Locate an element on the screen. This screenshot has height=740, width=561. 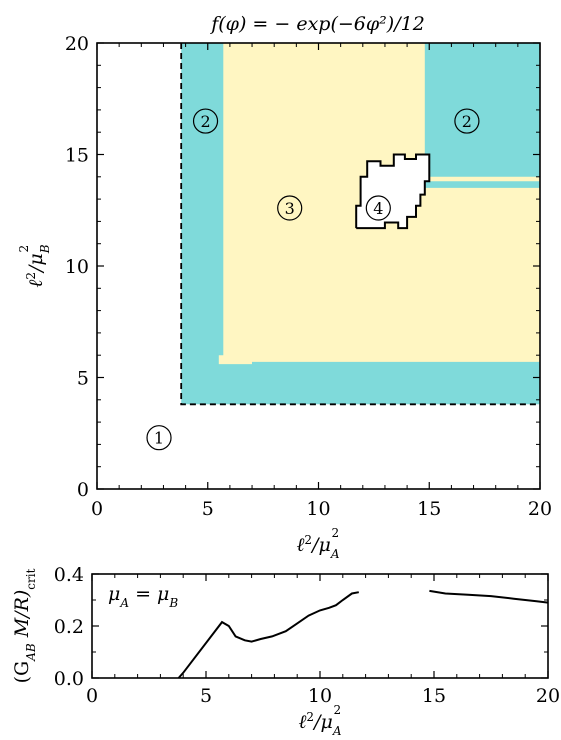
y-tick-label: 0 is located at coordinates (83, 490).